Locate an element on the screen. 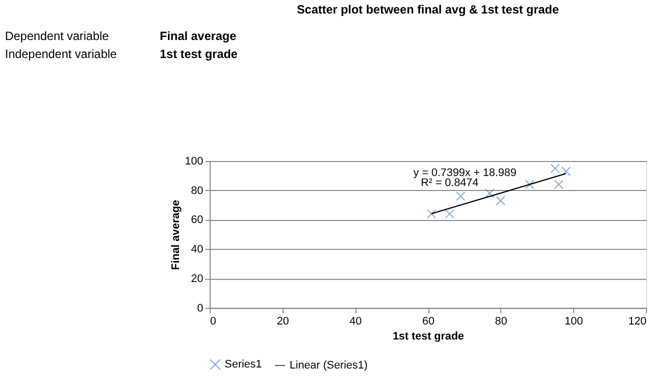 Image resolution: width=663 pixels, height=391 pixels. y-tick-label: 20 is located at coordinates (197, 278).